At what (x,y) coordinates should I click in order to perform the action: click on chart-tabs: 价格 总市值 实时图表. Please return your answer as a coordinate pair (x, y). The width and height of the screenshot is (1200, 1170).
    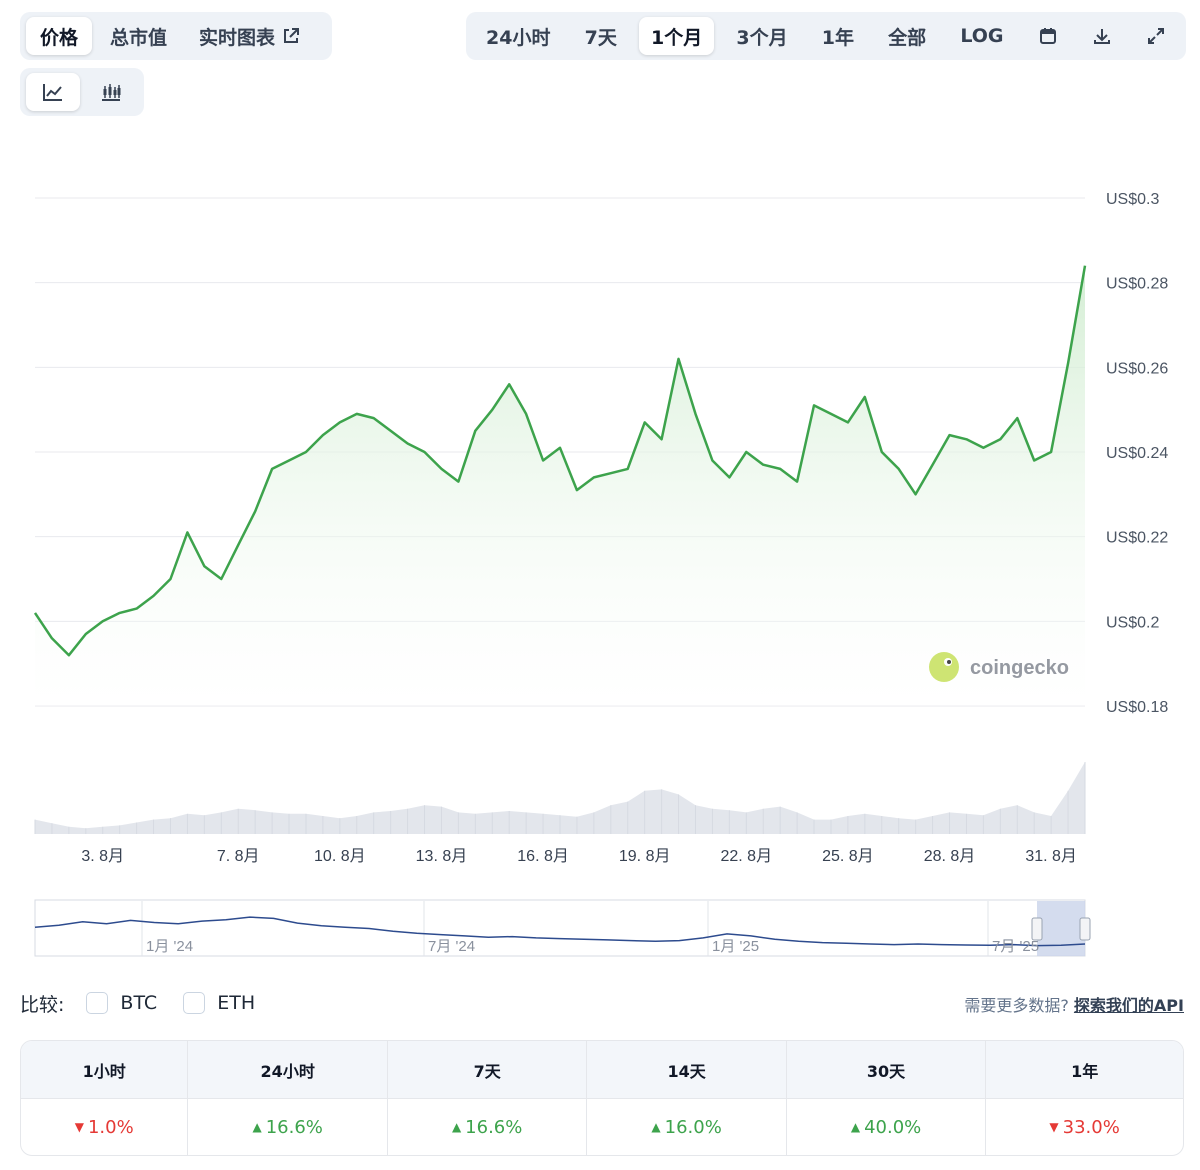
    Looking at the image, I should click on (176, 36).